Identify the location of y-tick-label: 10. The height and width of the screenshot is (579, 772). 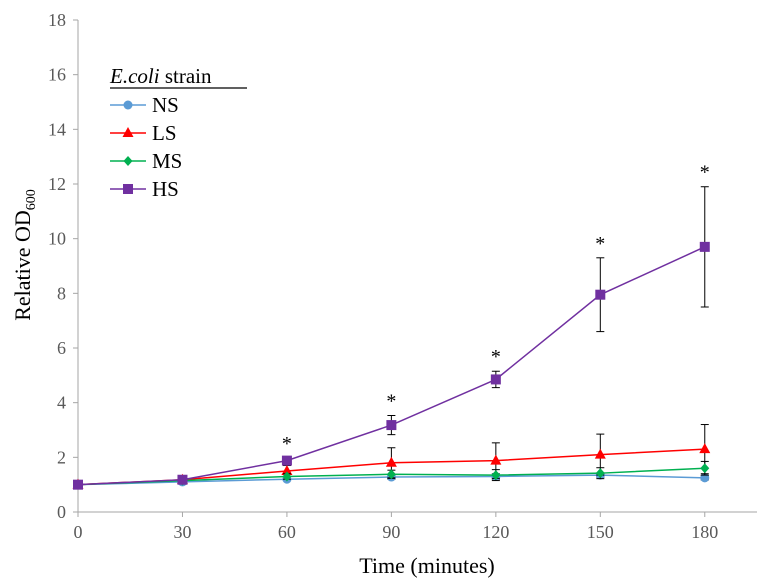
(57, 239).